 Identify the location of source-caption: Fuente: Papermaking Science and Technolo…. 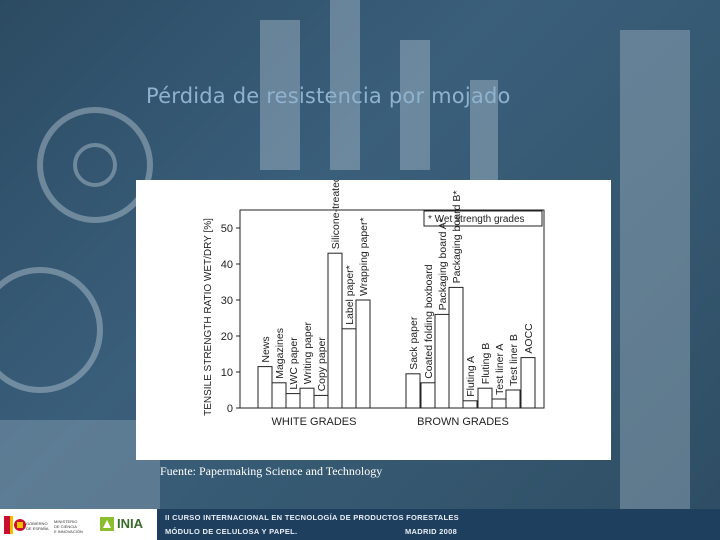
(271, 471).